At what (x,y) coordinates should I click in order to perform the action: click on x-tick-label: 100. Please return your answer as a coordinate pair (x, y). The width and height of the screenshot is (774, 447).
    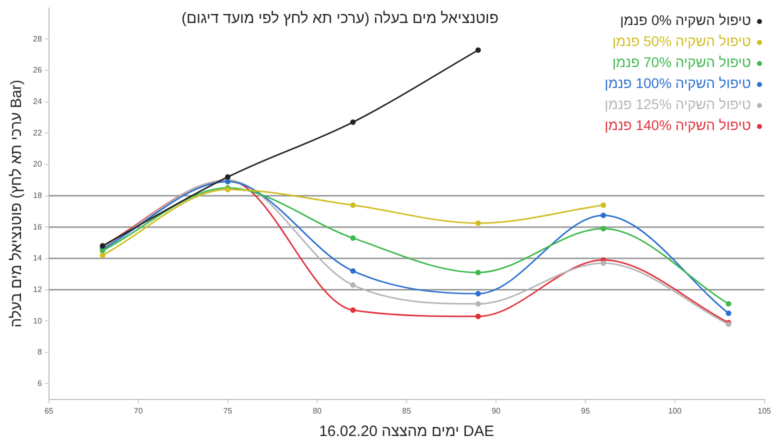
    Looking at the image, I should click on (675, 411).